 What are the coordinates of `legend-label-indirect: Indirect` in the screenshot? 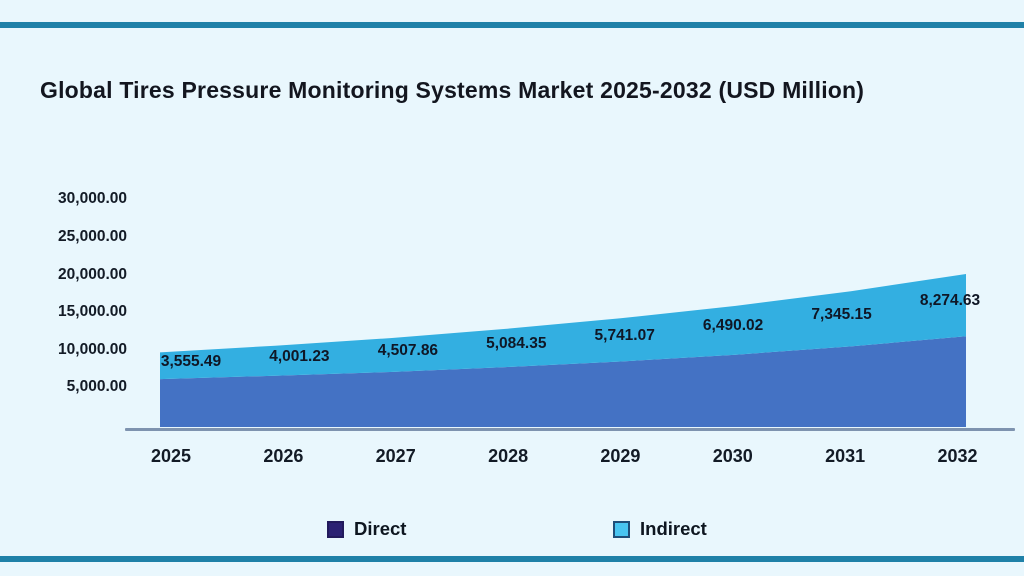 It's located at (673, 528).